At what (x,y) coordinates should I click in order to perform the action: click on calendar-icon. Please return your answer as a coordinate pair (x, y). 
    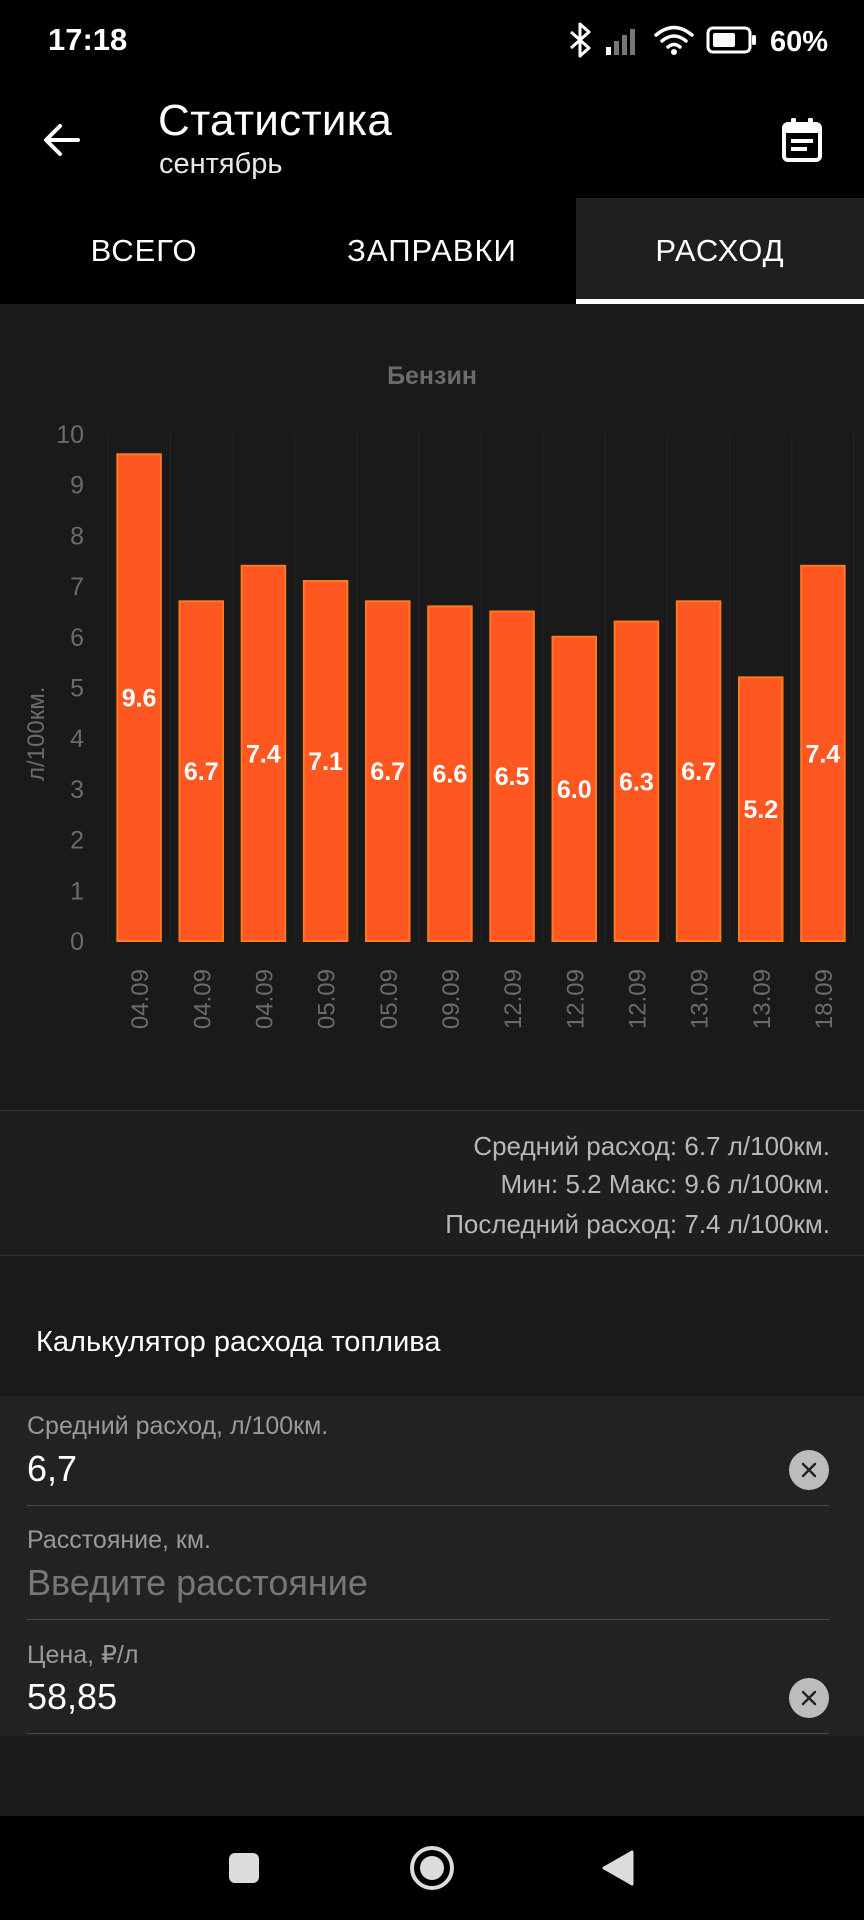
    Looking at the image, I should click on (802, 140).